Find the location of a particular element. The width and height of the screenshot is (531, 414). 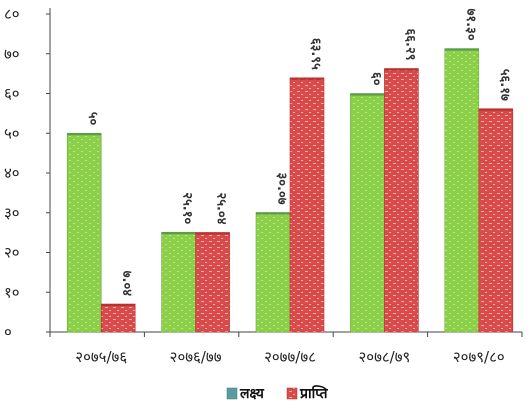

legend-swatch-target is located at coordinates (232, 393).